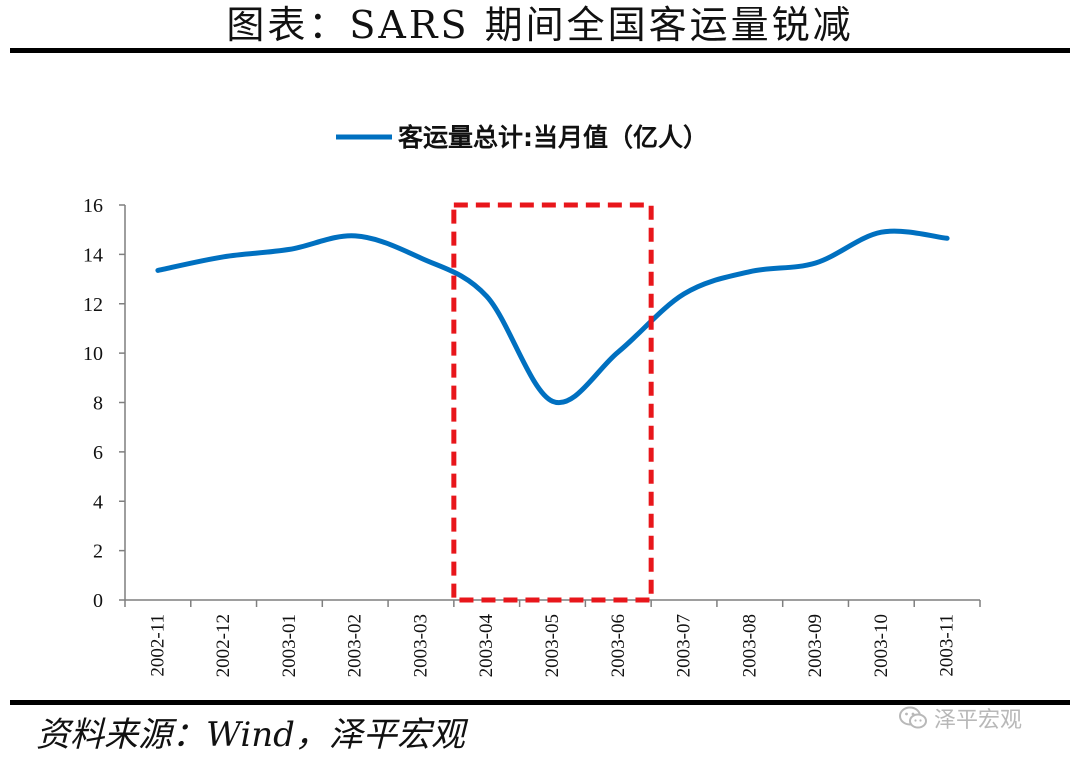 This screenshot has width=1080, height=766. What do you see at coordinates (93, 206) in the screenshot?
I see `y-tick-label: 16` at bounding box center [93, 206].